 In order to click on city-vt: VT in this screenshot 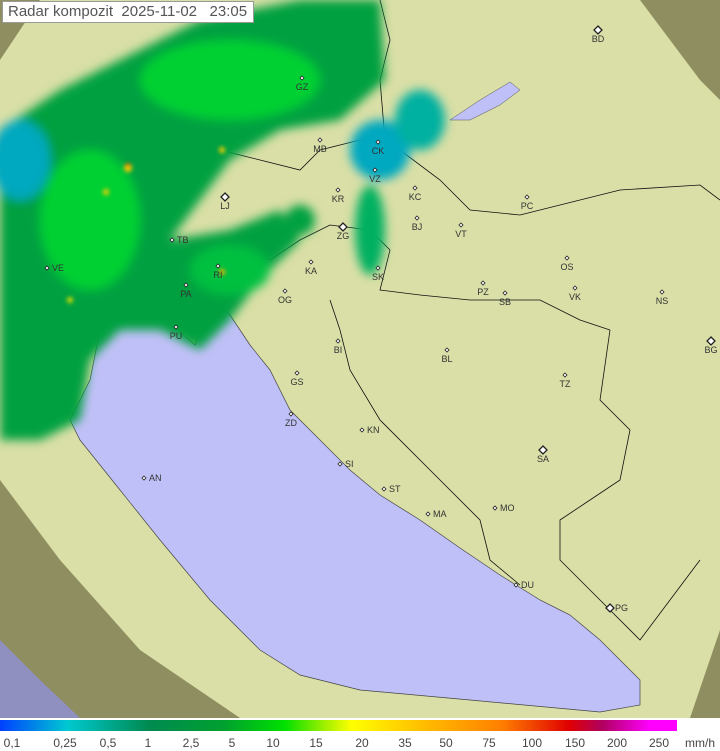, I will do `click(461, 230)`.